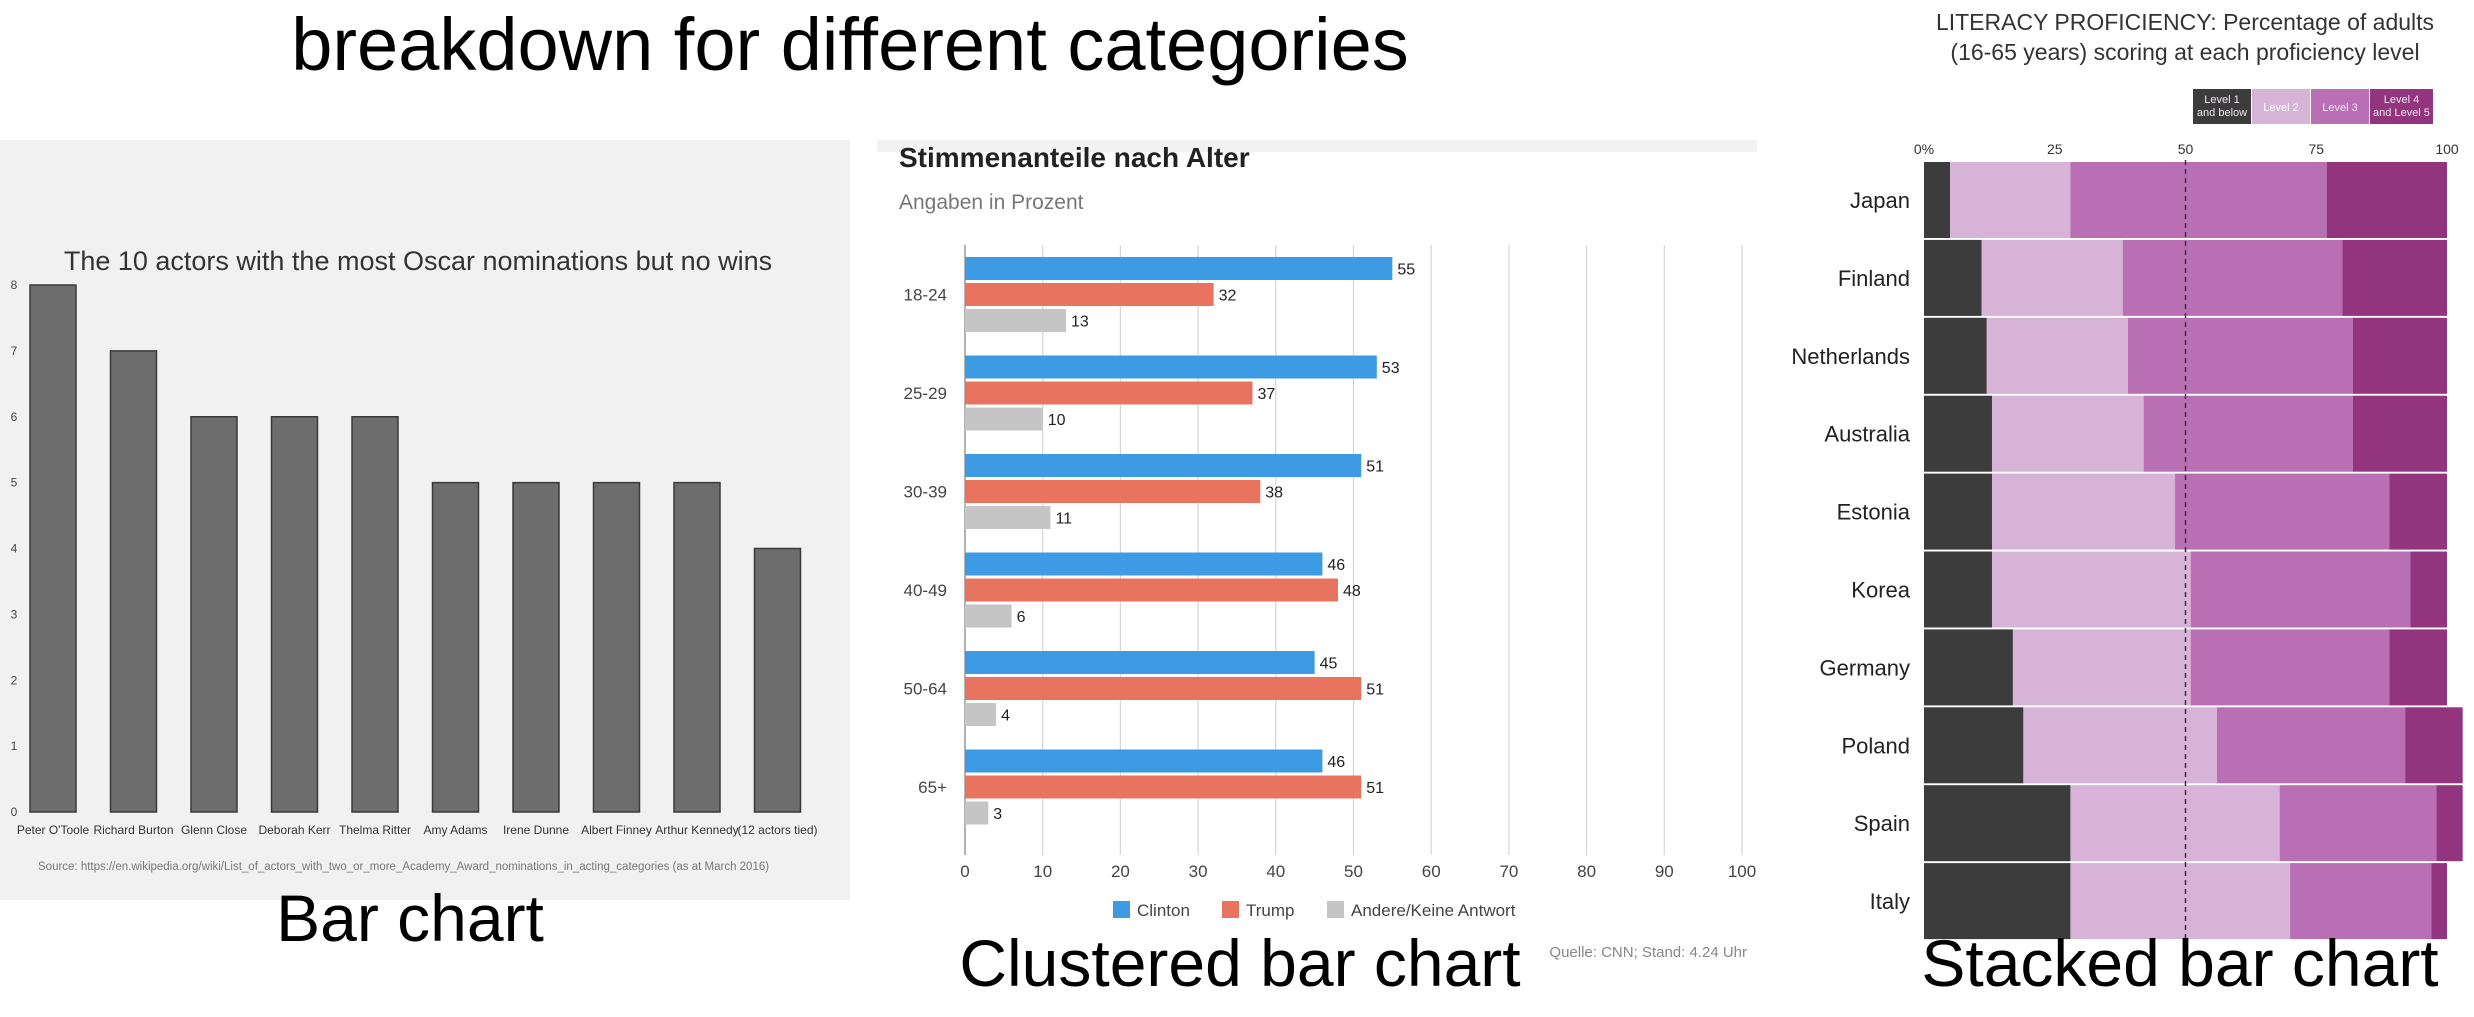  What do you see at coordinates (1275, 871) in the screenshot?
I see `x-tick-label: 40` at bounding box center [1275, 871].